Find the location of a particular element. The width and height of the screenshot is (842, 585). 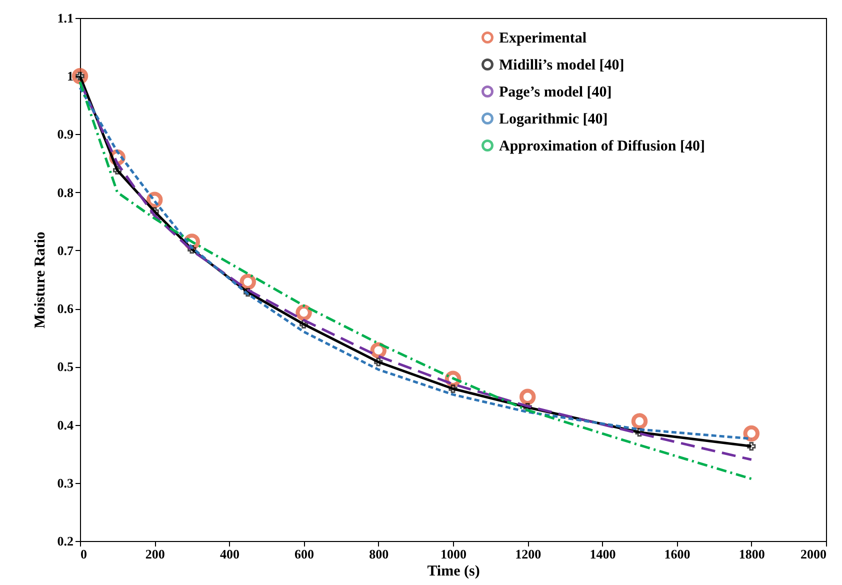

x-tick-label: 800 is located at coordinates (379, 554).